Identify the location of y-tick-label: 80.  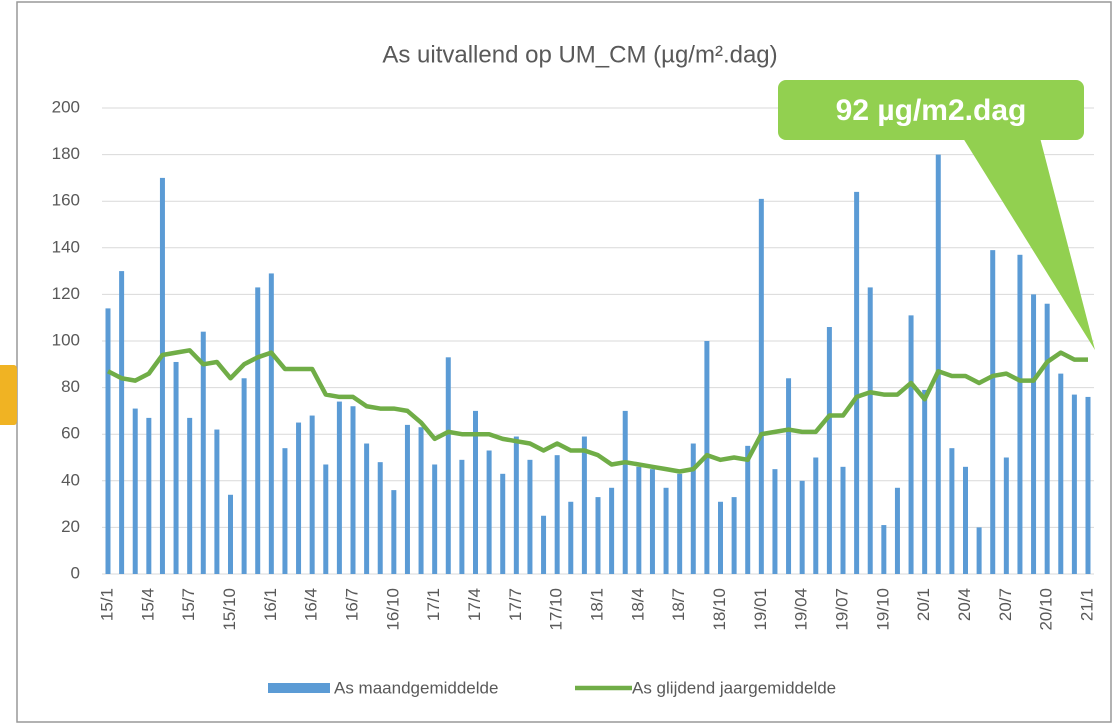
(70, 386).